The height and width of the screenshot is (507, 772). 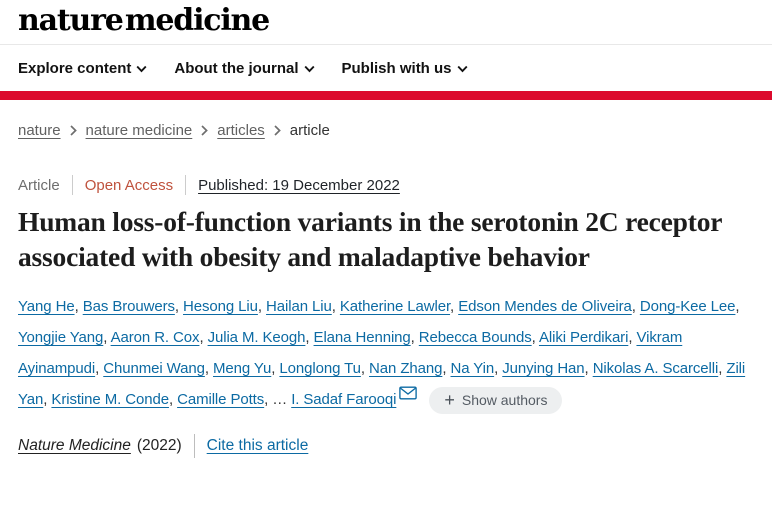 What do you see at coordinates (75, 68) in the screenshot?
I see `nav-item-label: Explore content` at bounding box center [75, 68].